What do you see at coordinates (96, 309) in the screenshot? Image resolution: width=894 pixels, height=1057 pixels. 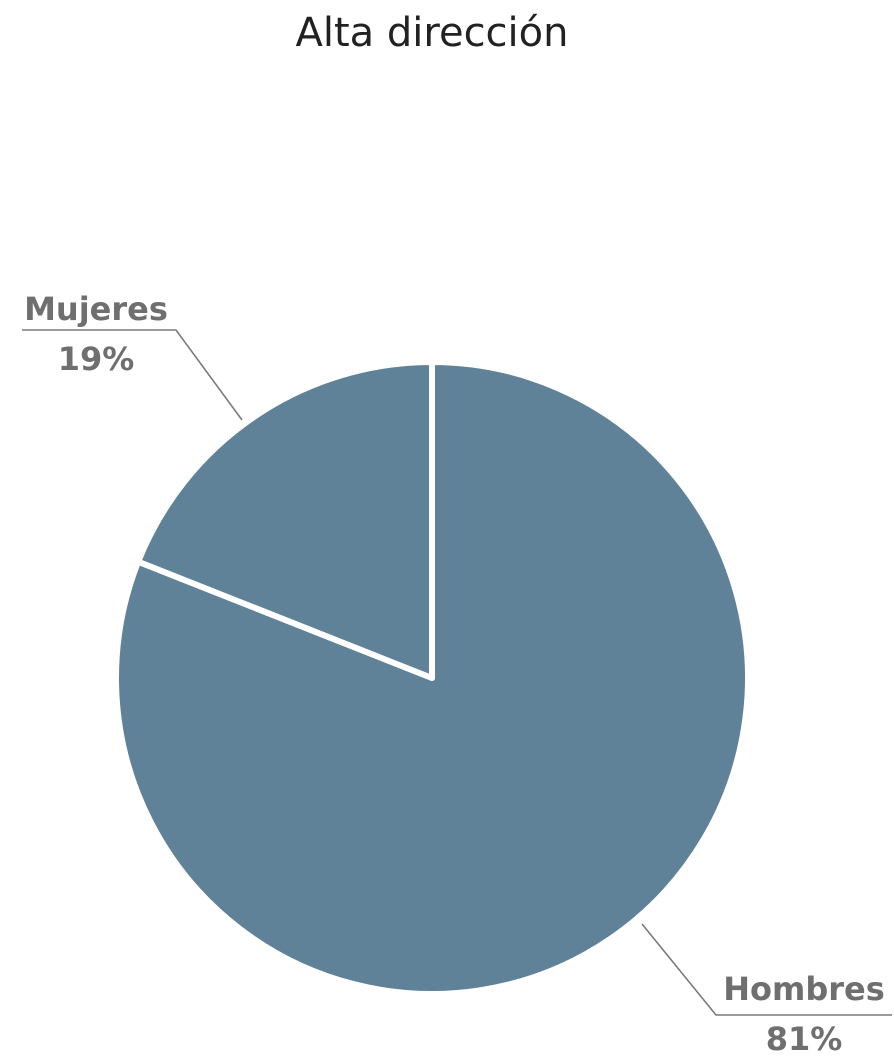 I see `slice-label-mujeres: Mujeres` at bounding box center [96, 309].